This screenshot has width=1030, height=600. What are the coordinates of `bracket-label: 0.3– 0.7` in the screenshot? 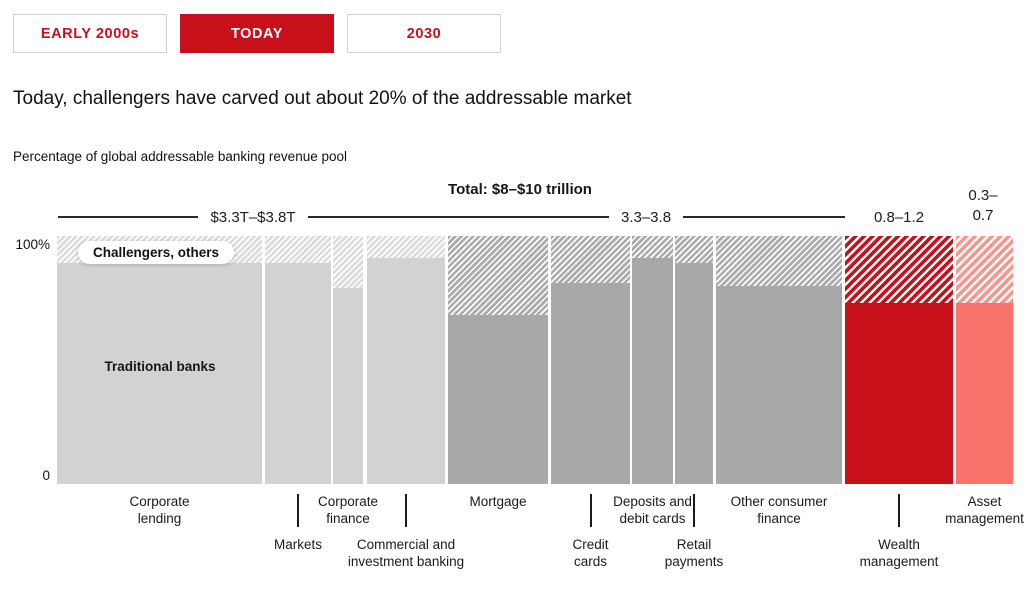 It's located at (983, 205).